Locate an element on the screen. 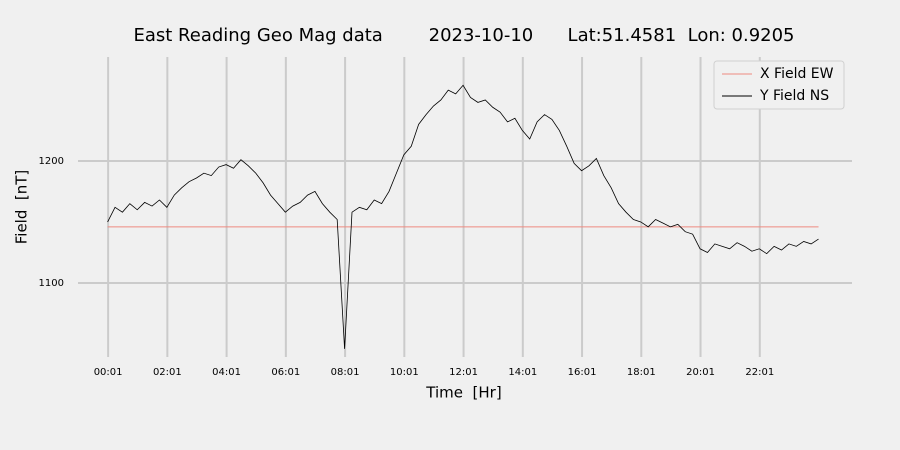 This screenshot has width=900, height=450. y-tick-label: 1100 is located at coordinates (51, 283).